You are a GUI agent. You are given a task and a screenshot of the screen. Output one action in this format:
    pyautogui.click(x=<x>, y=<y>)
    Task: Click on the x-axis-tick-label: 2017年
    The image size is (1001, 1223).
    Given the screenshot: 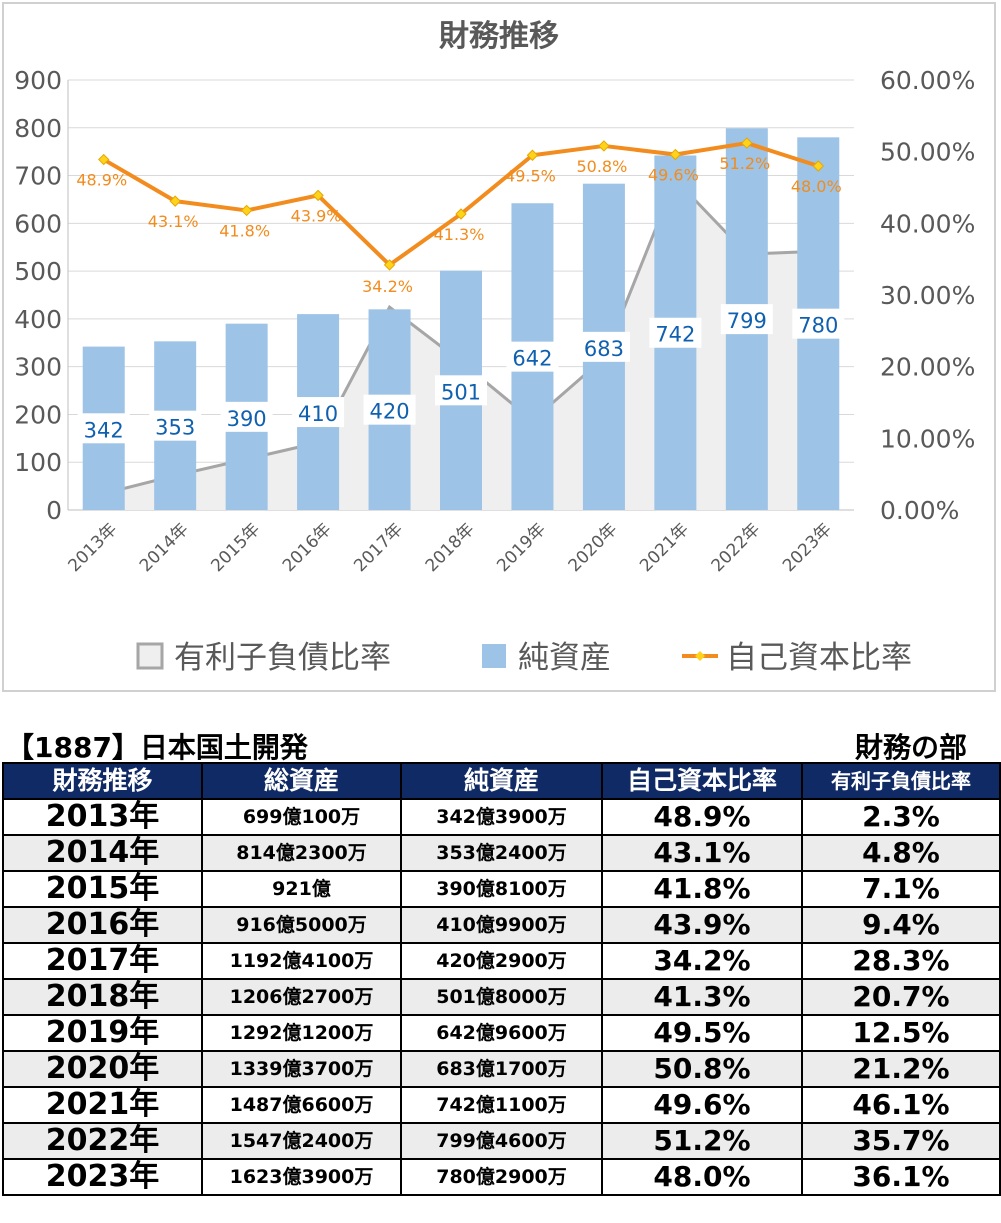 What is the action you would take?
    pyautogui.click(x=378, y=547)
    